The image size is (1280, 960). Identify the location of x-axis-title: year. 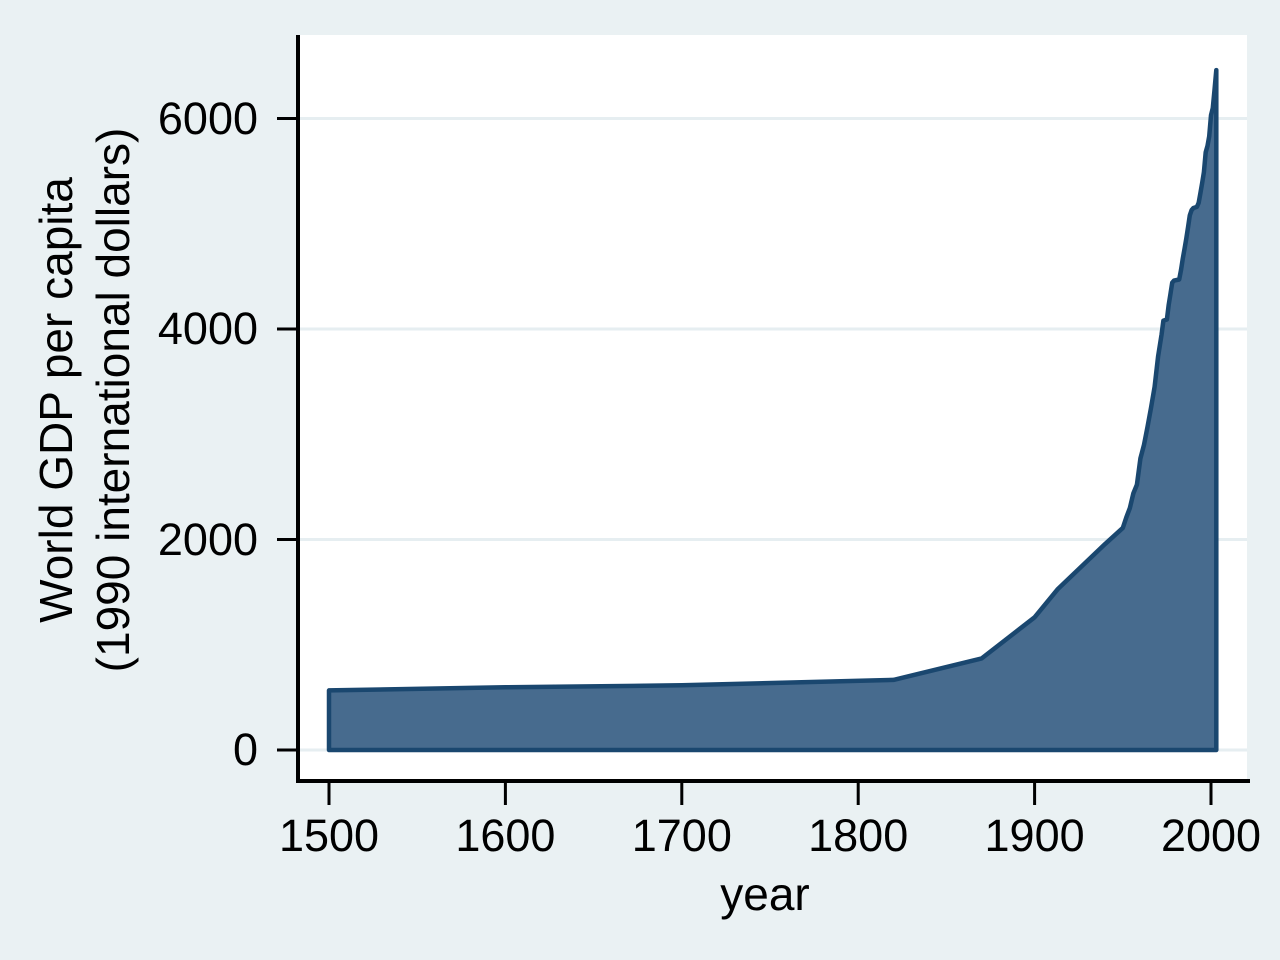
(765, 894).